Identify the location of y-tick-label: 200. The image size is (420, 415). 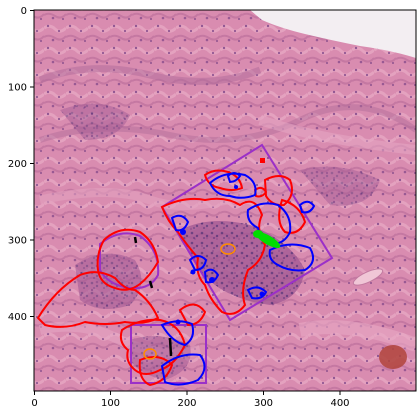
(17, 164).